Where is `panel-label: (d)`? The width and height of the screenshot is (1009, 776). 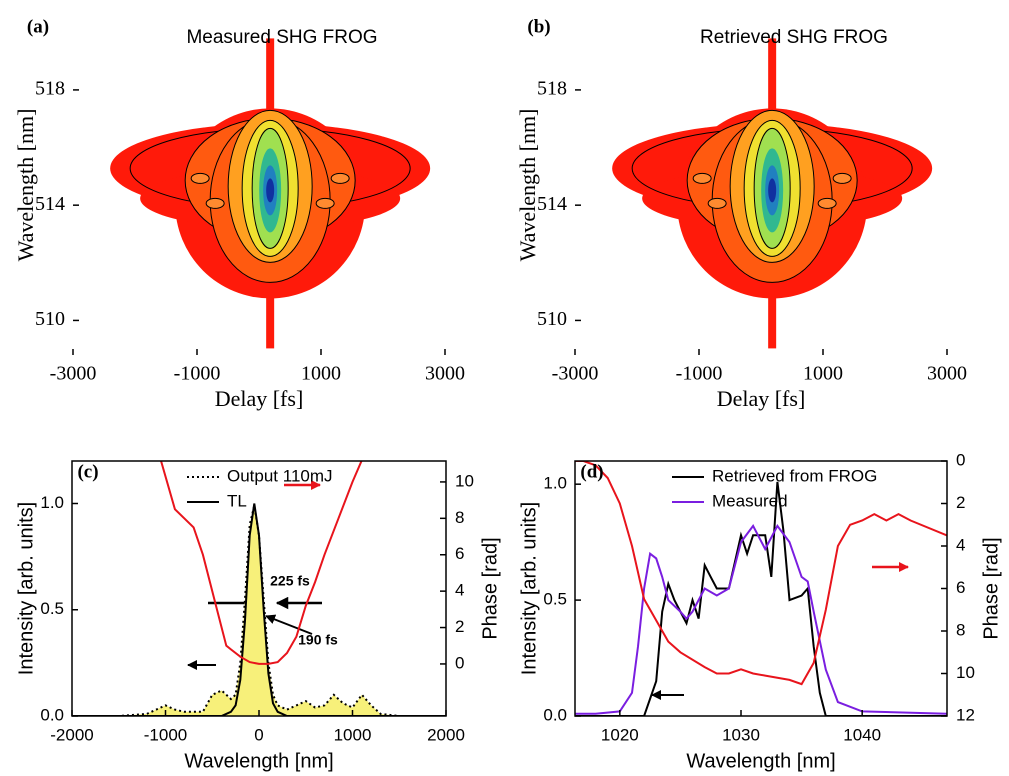
panel-label: (d) is located at coordinates (591, 471).